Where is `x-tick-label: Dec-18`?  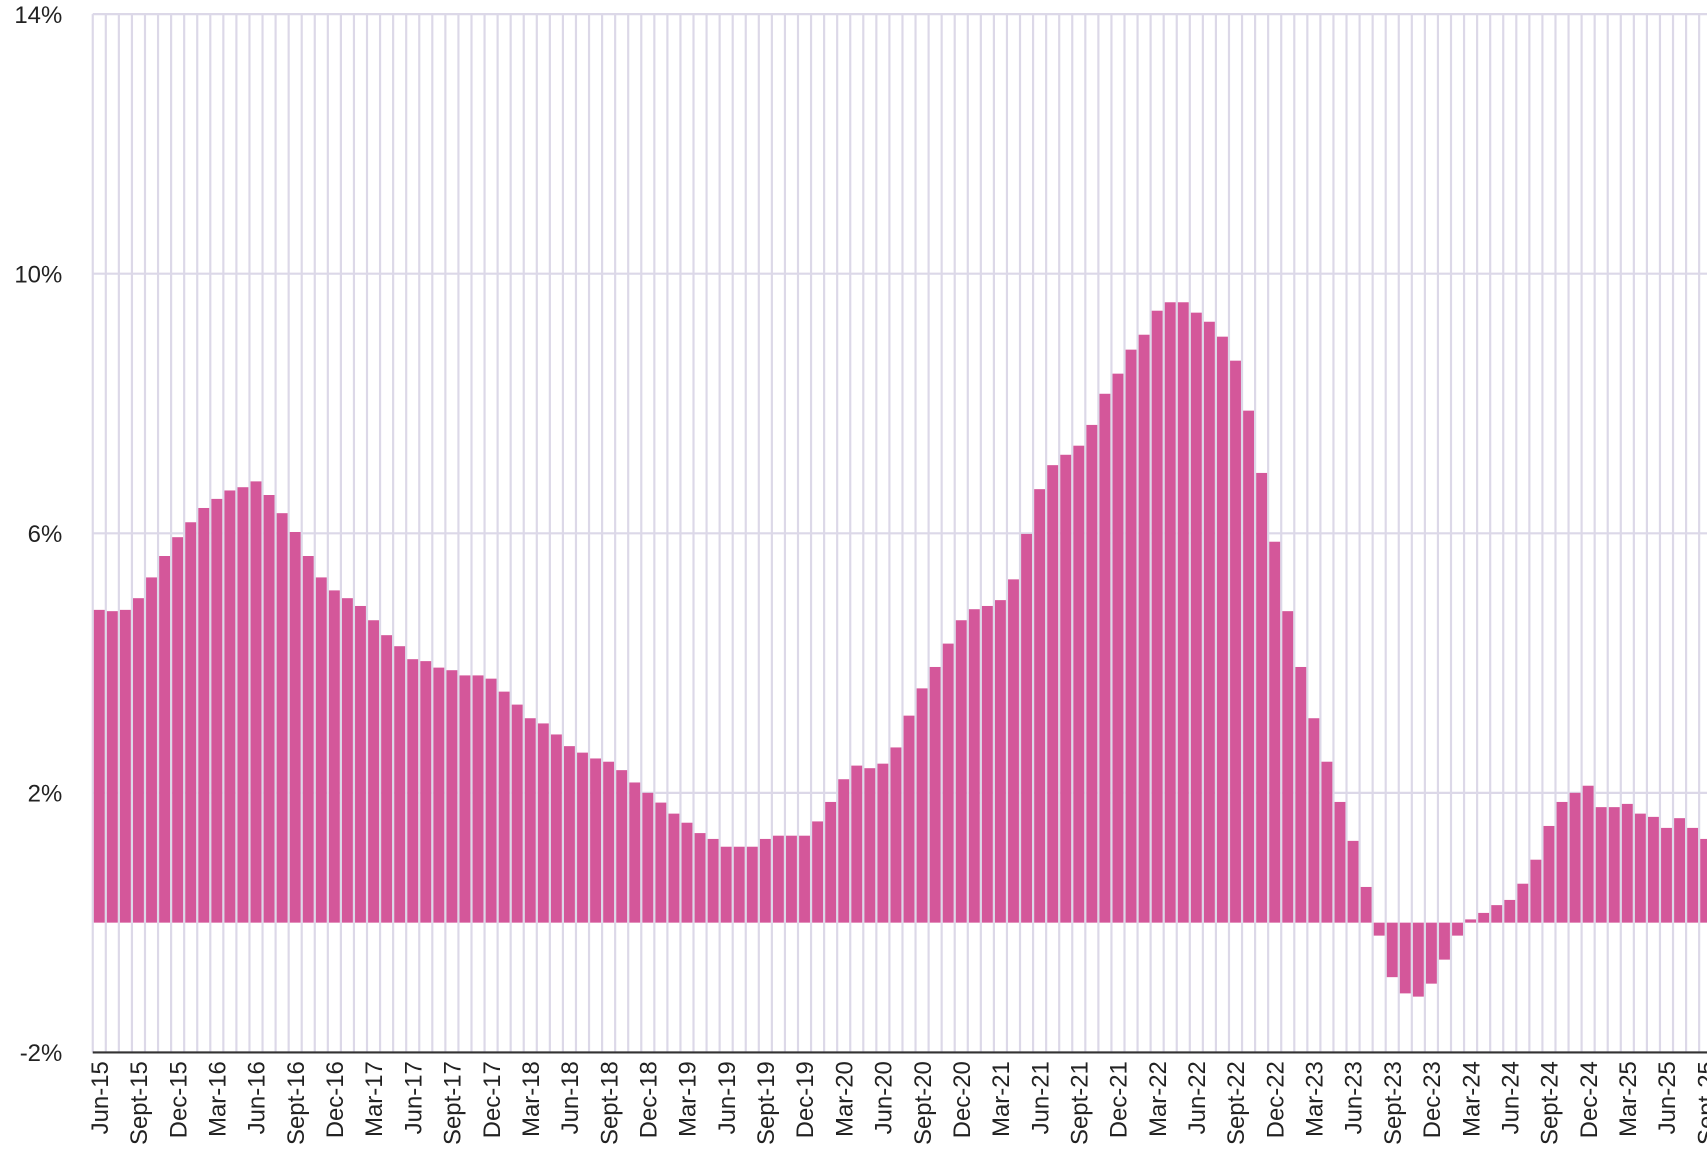 x-tick-label: Dec-18 is located at coordinates (649, 1099).